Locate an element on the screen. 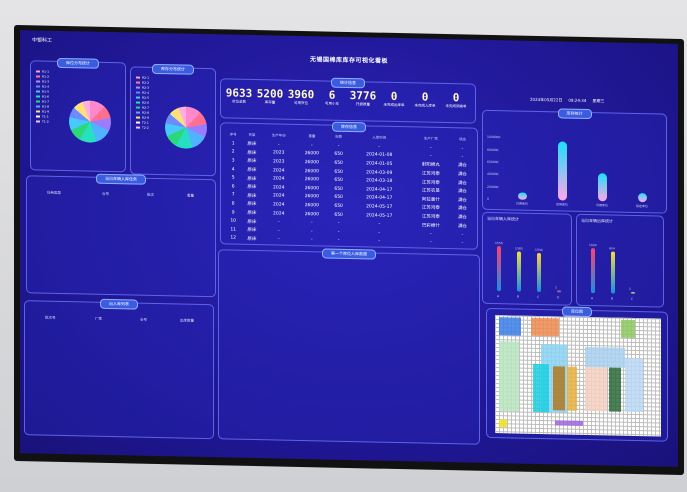 The height and width of the screenshot is (492, 687). legend-label: R2-2 is located at coordinates (145, 82).